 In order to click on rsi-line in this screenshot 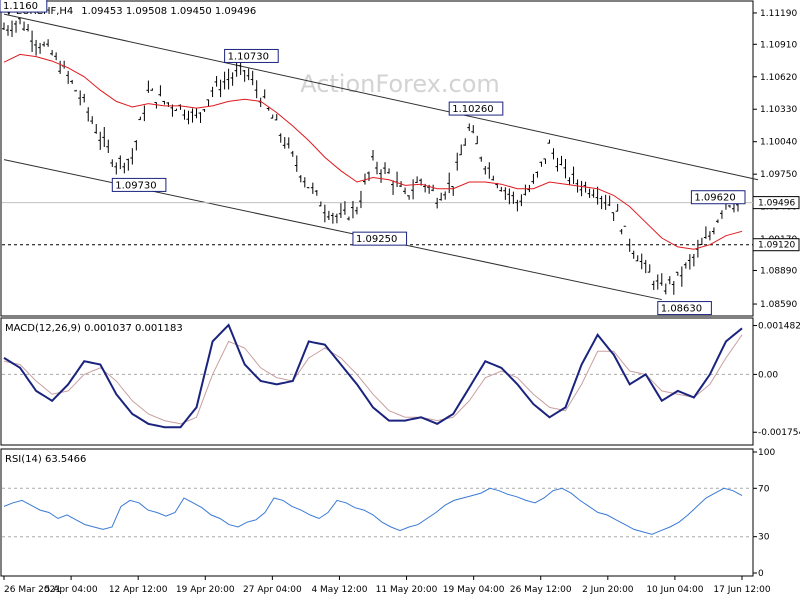, I will do `click(373, 511)`.